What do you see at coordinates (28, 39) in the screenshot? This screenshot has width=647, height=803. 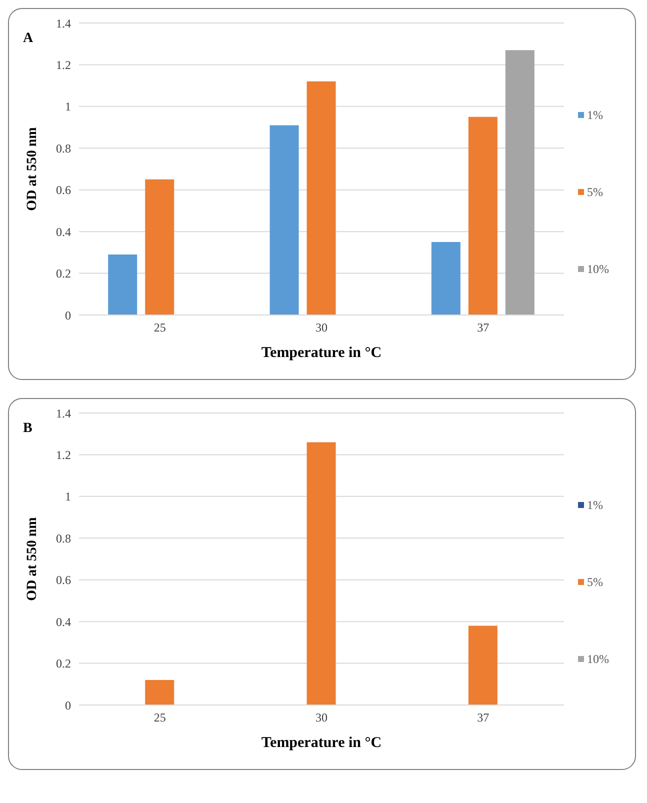 I see `text: A` at bounding box center [28, 39].